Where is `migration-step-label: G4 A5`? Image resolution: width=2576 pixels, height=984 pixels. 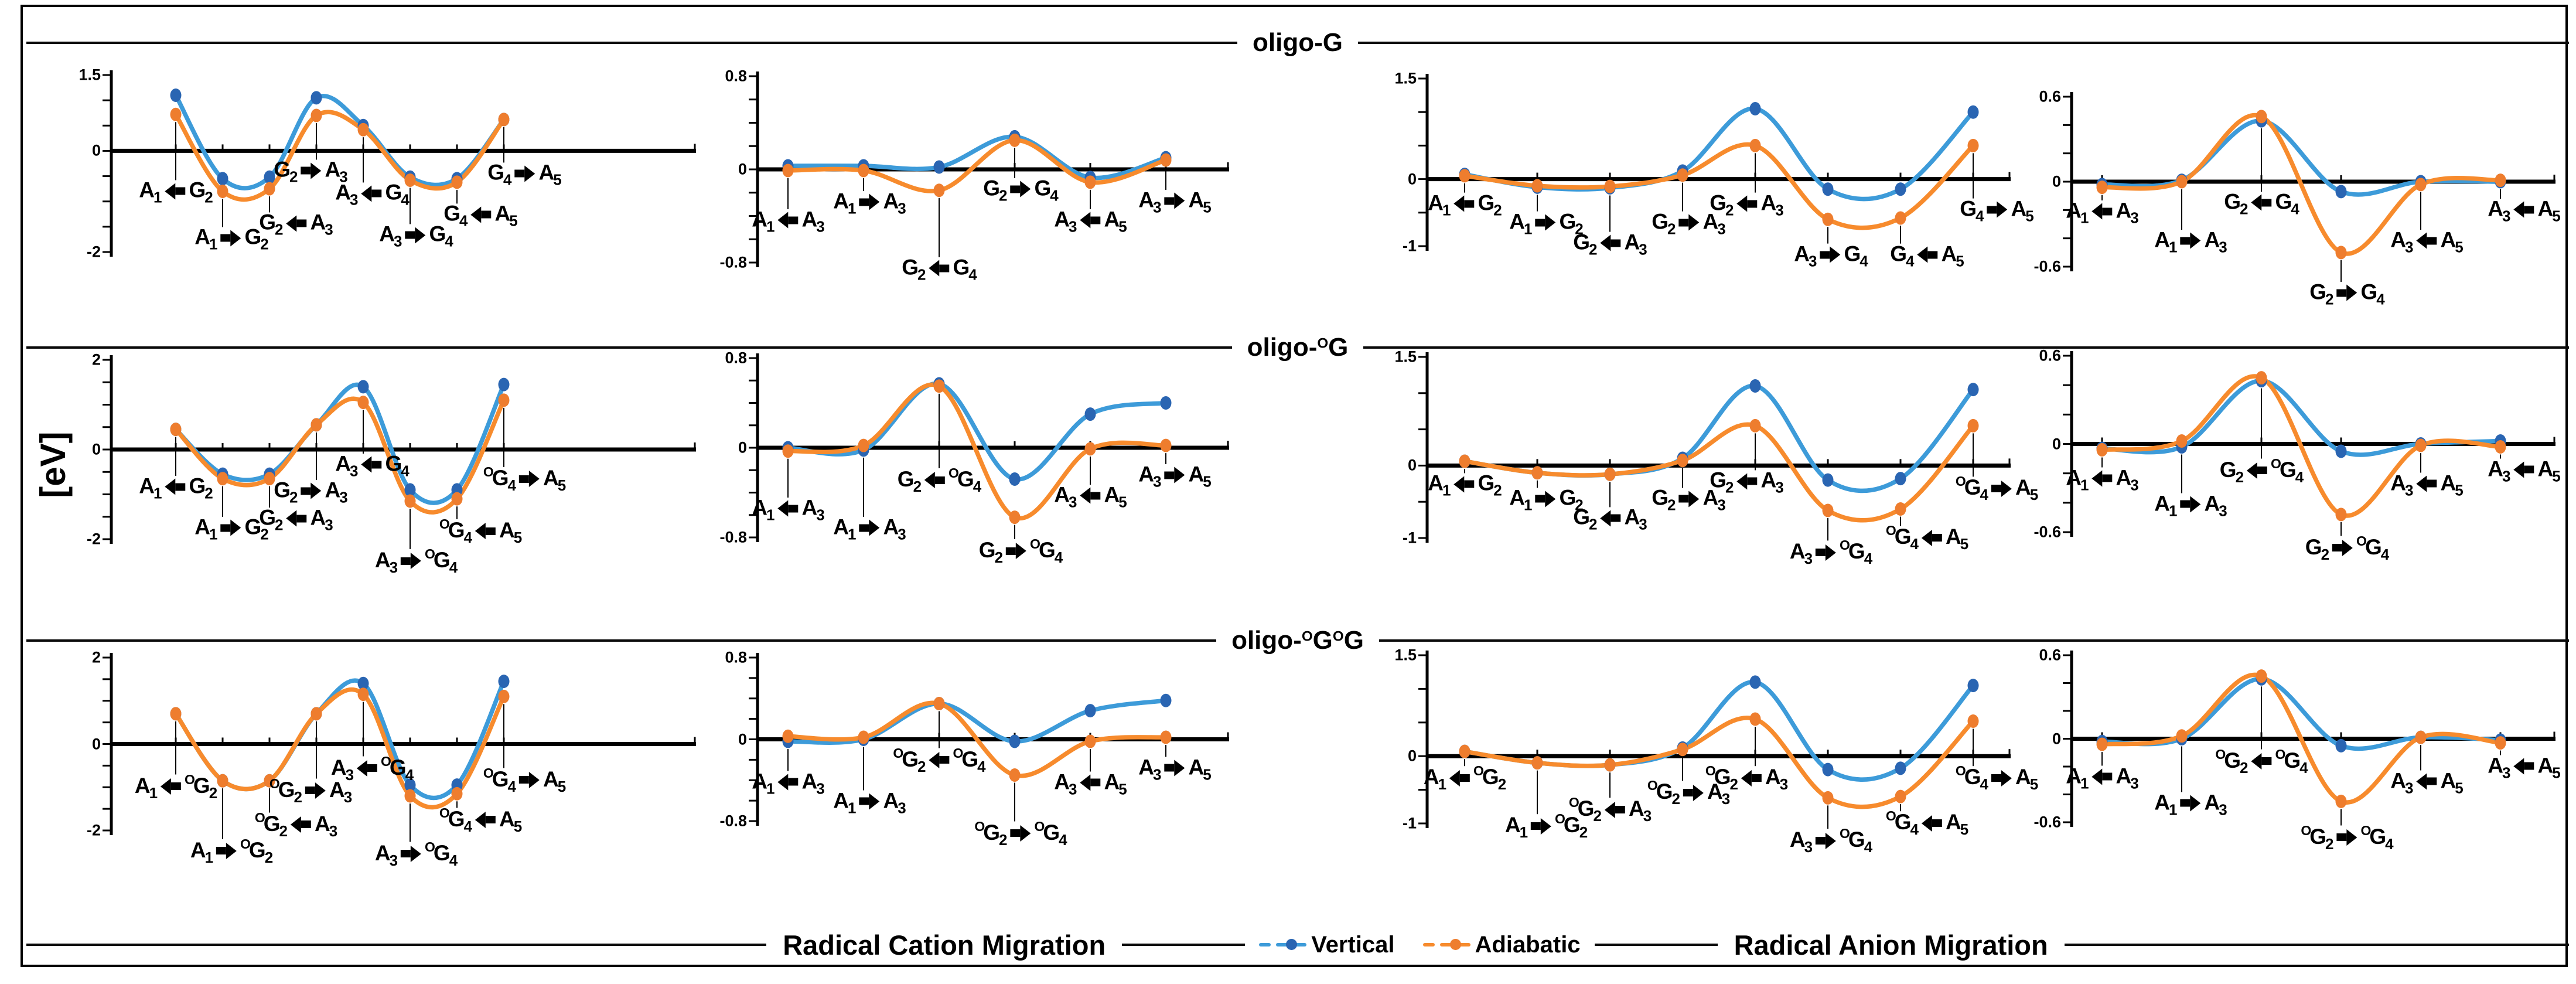
migration-step-label: G4 A5 is located at coordinates (1996, 210).